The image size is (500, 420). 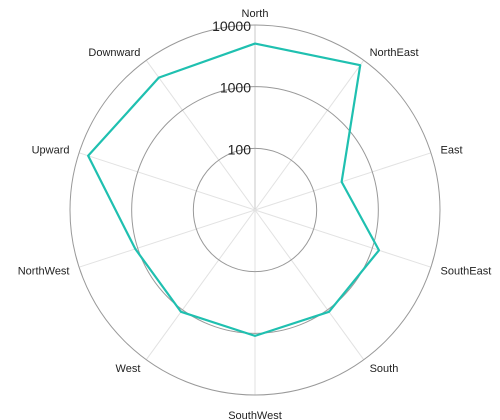 I want to click on category-label: East, so click(x=452, y=151).